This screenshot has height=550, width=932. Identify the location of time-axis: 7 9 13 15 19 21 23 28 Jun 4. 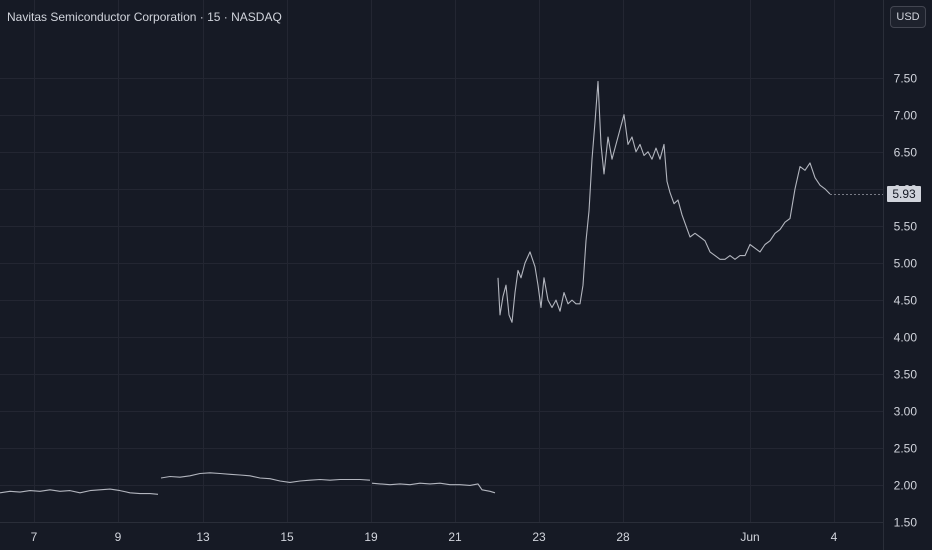
(434, 537).